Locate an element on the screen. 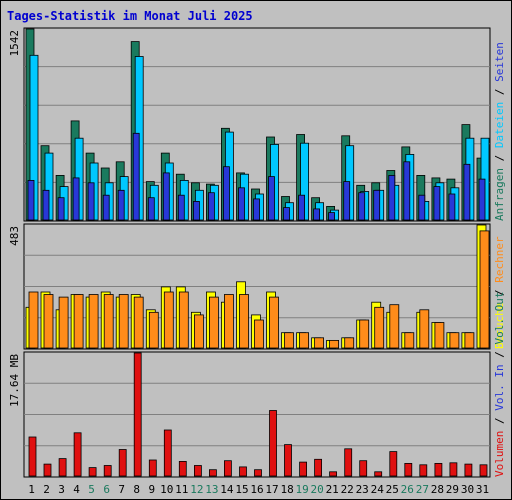 The image size is (512, 500). legend-top: Anfragen / Dateien / Seiten is located at coordinates (499, 131).